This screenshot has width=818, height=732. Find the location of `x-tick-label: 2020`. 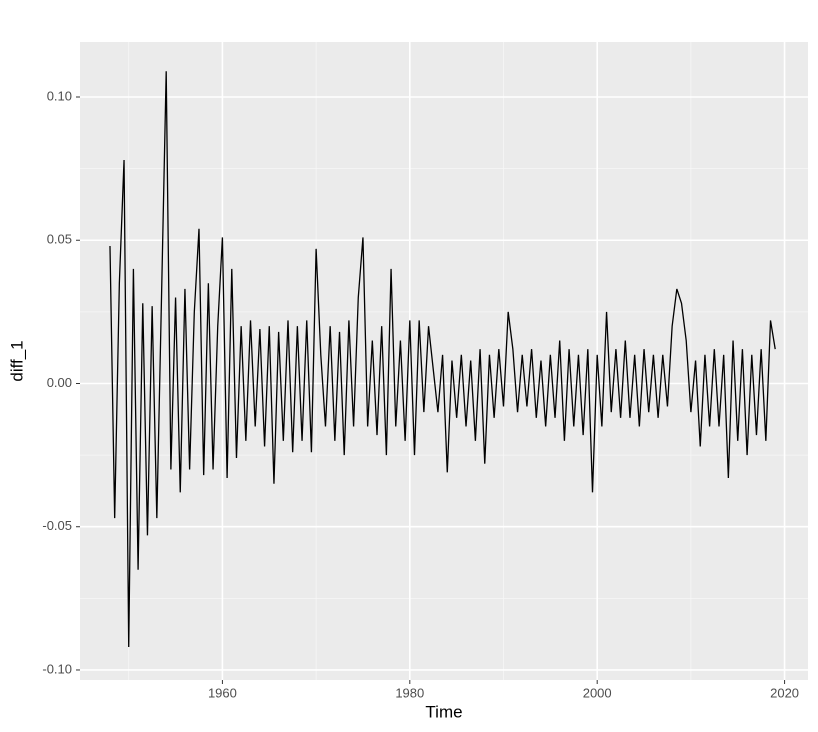

x-tick-label: 2020 is located at coordinates (784, 692).